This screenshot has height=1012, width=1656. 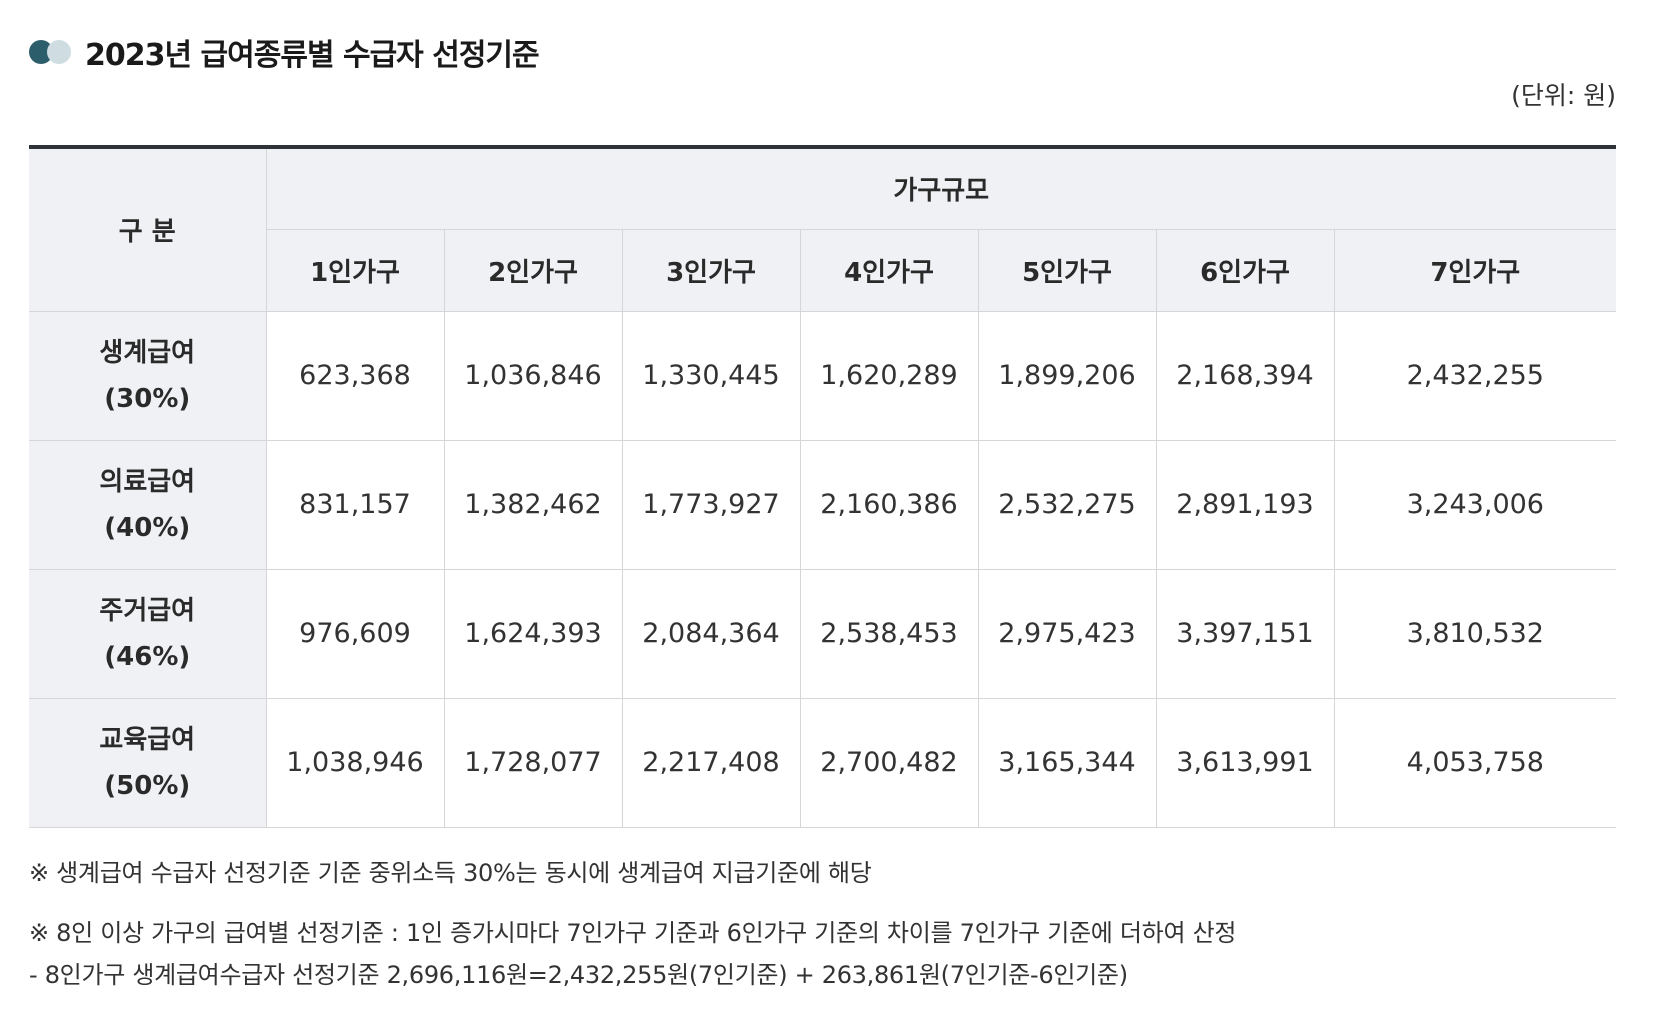 I want to click on table-cell: 2,217,408, so click(x=711, y=762).